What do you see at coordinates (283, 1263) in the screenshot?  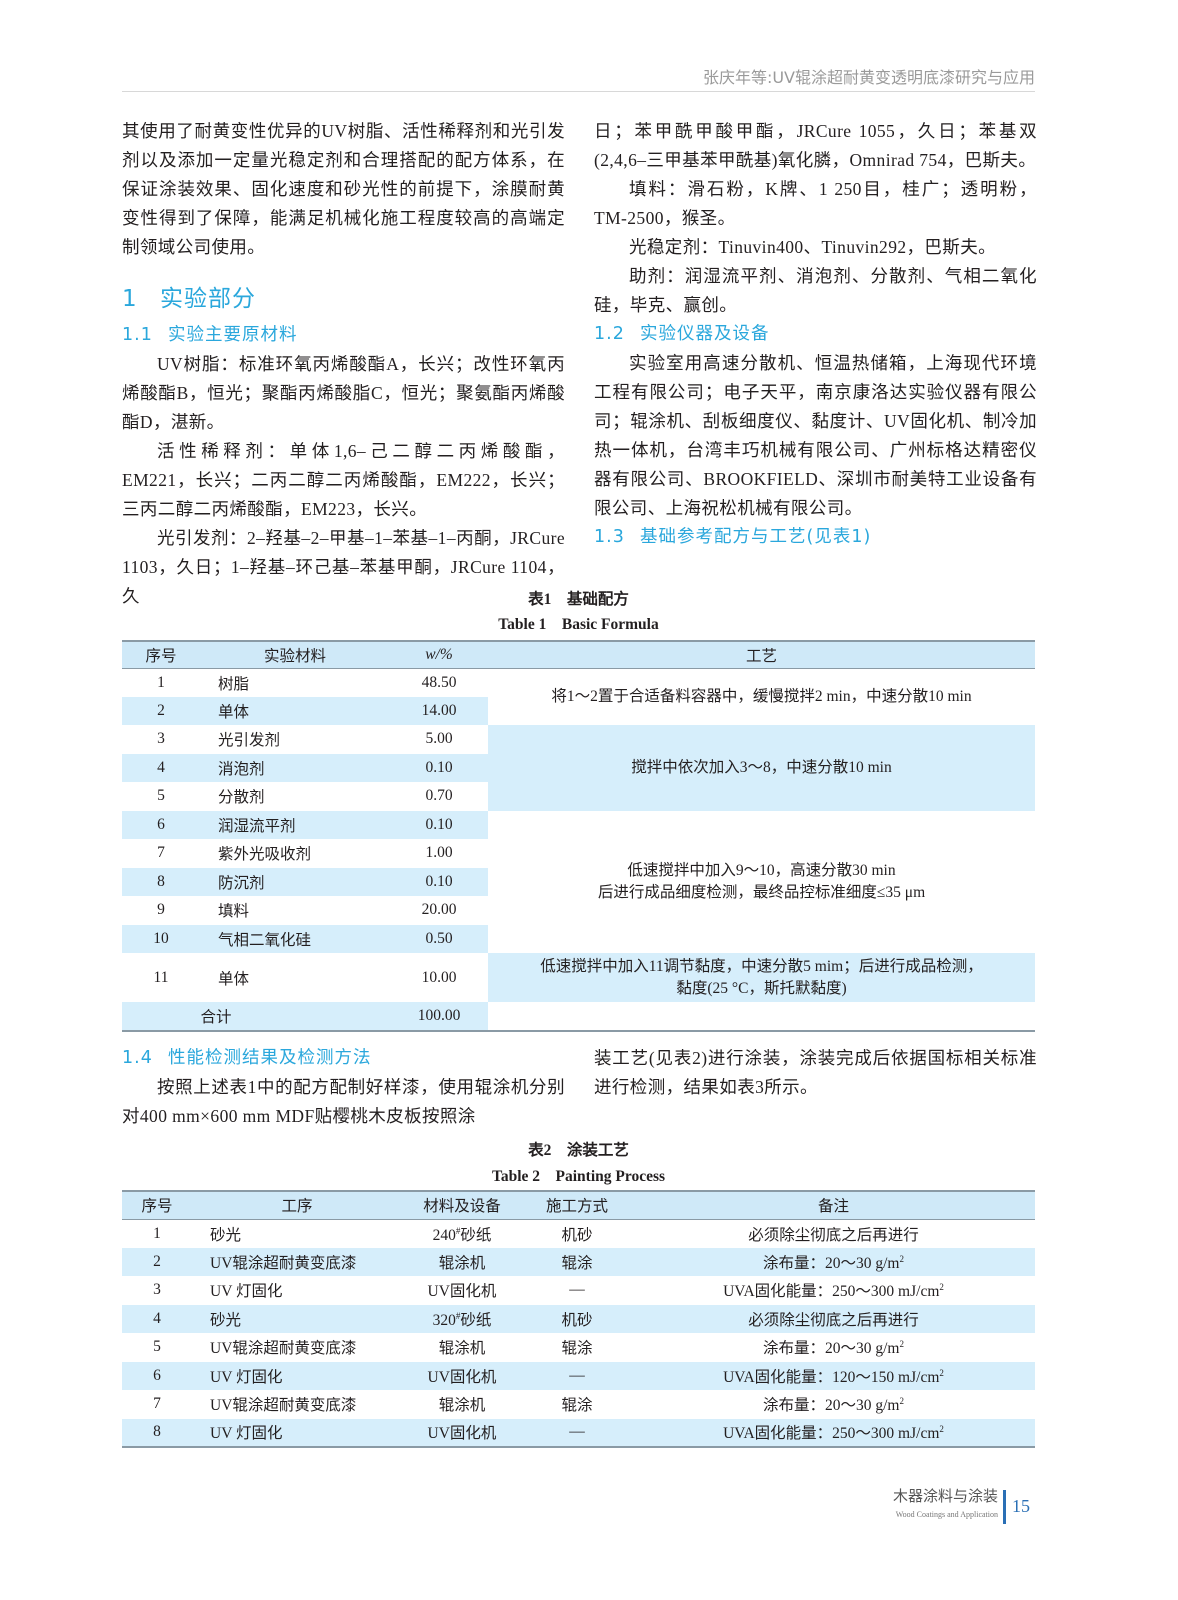 I see `cell-step: UV辊涂超耐黄变底漆` at bounding box center [283, 1263].